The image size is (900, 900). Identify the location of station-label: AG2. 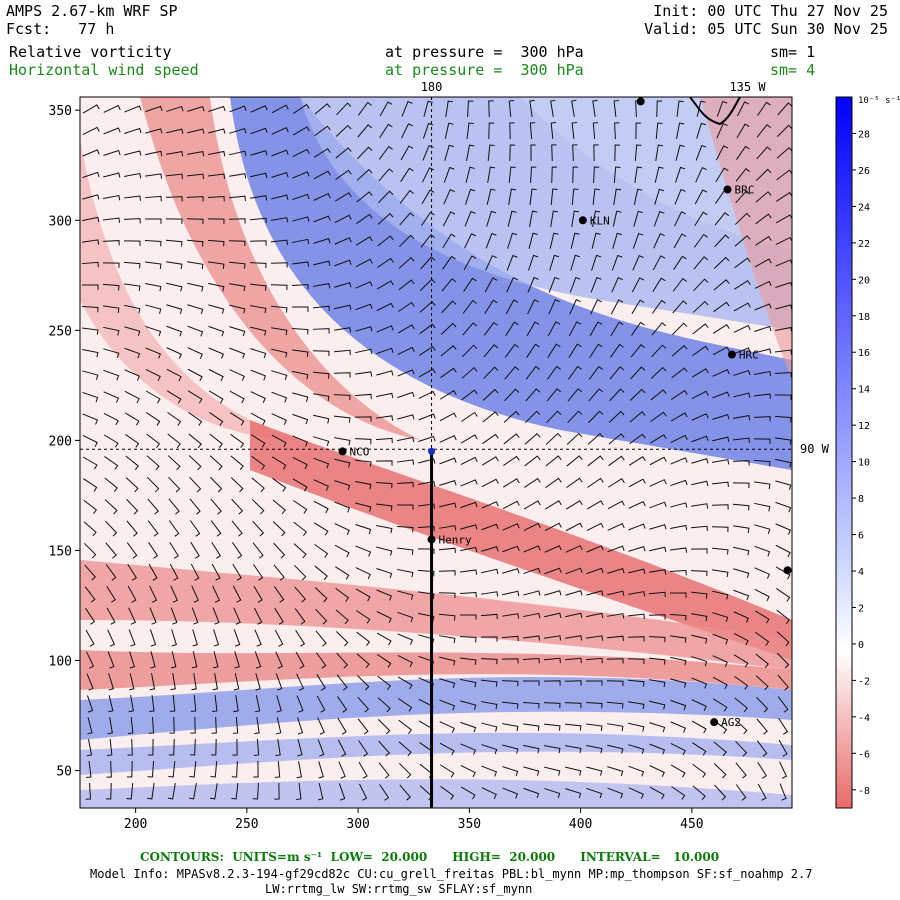
(731, 722).